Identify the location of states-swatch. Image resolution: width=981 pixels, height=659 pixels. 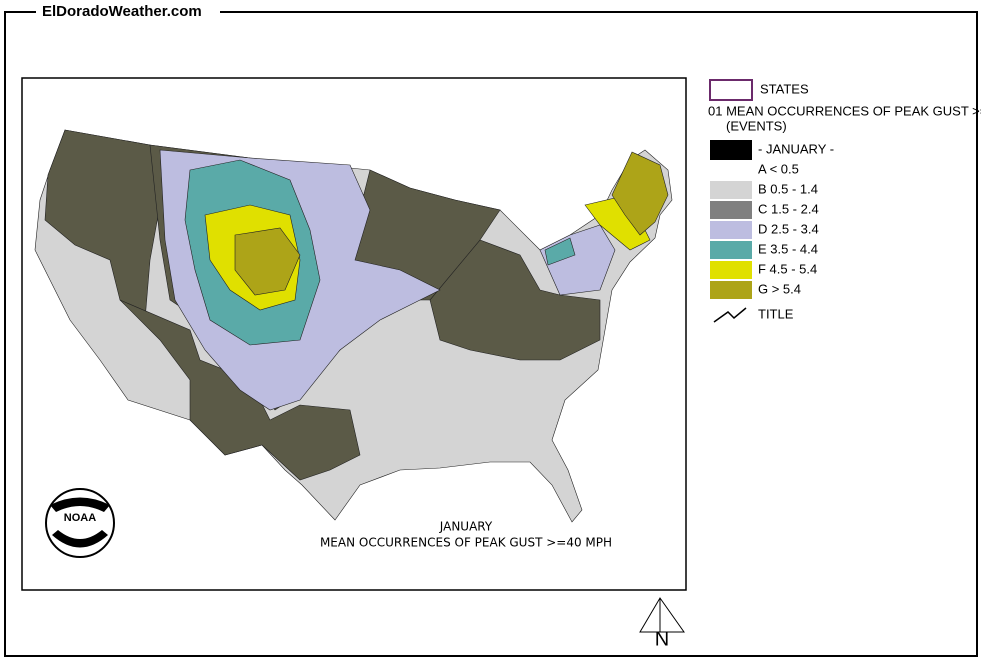
(731, 90).